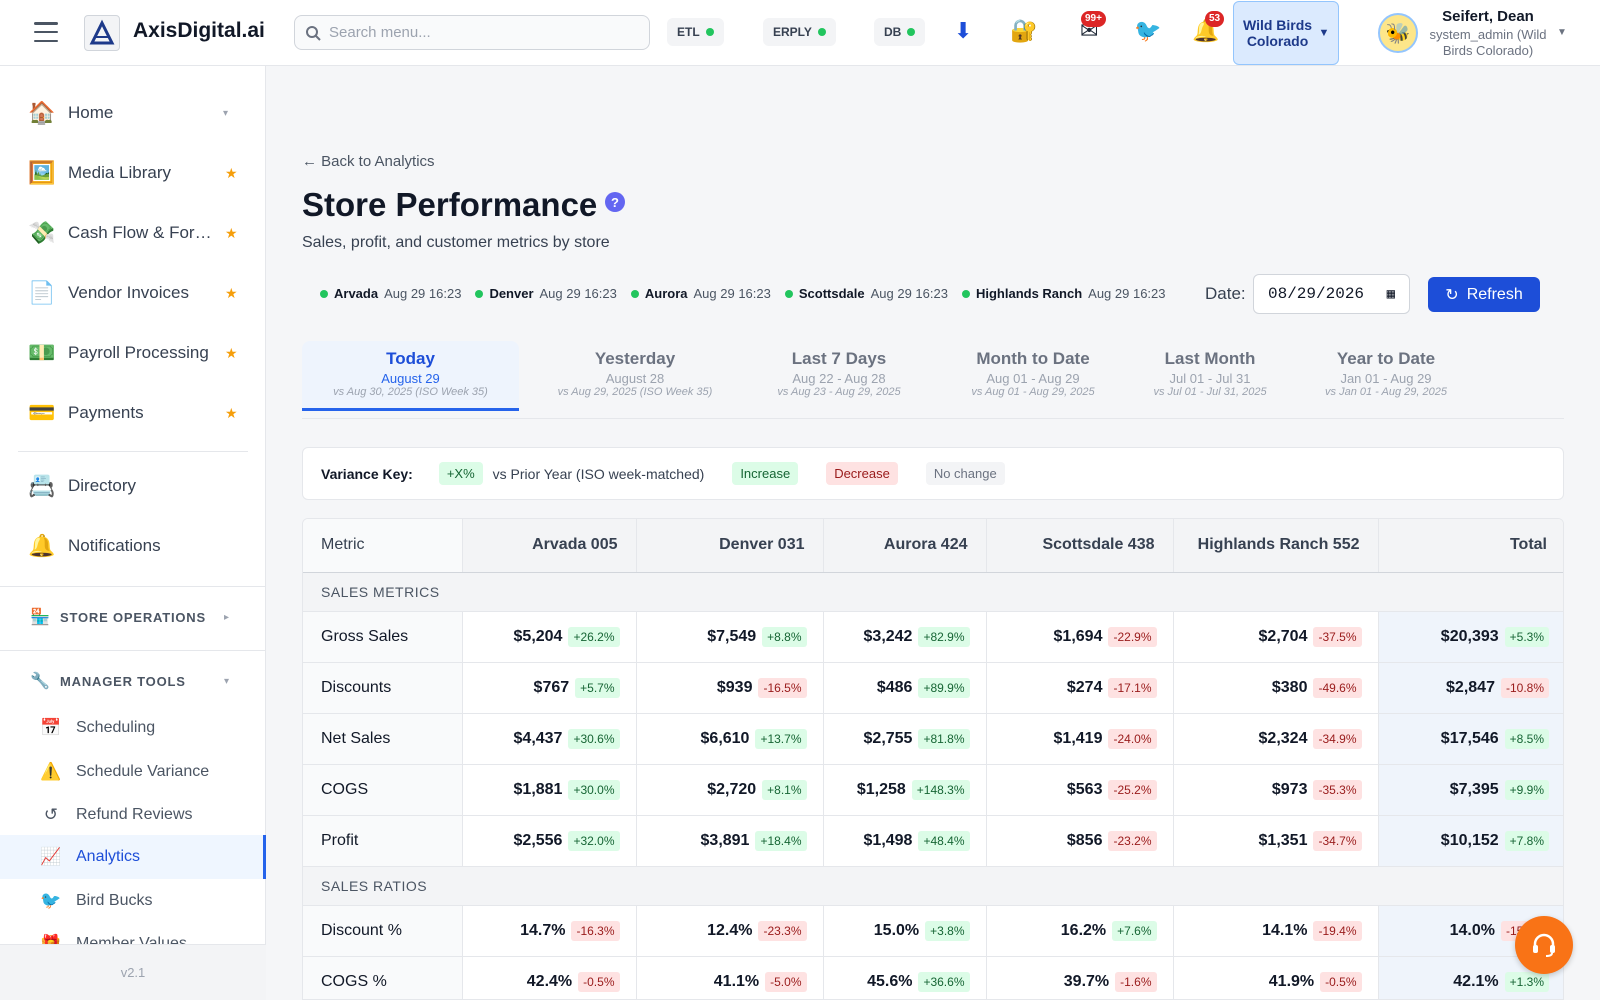 Image resolution: width=1600 pixels, height=1000 pixels. I want to click on sidebar-item-vendor-invoices: 📄 Vendor Invoices ★, so click(133, 293).